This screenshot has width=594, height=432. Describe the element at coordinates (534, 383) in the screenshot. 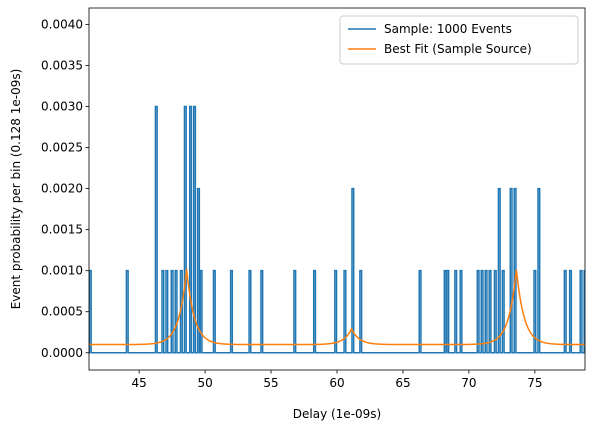

I see `x-tick-label: 75` at that location.